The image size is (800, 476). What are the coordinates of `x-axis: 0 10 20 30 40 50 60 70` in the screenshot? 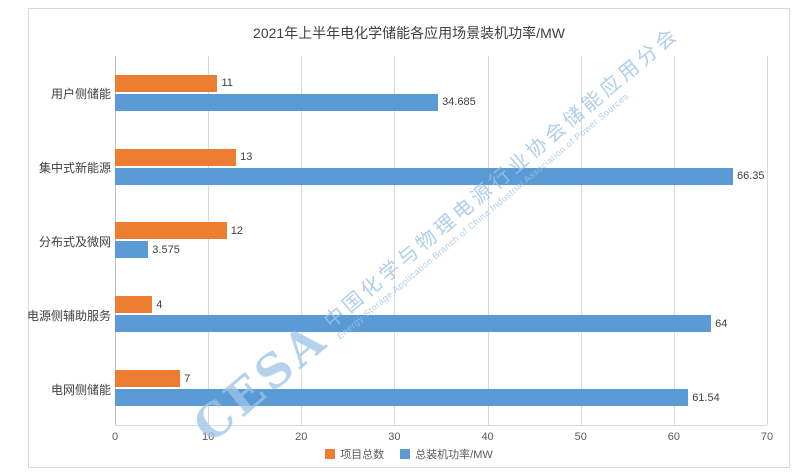 It's located at (442, 438).